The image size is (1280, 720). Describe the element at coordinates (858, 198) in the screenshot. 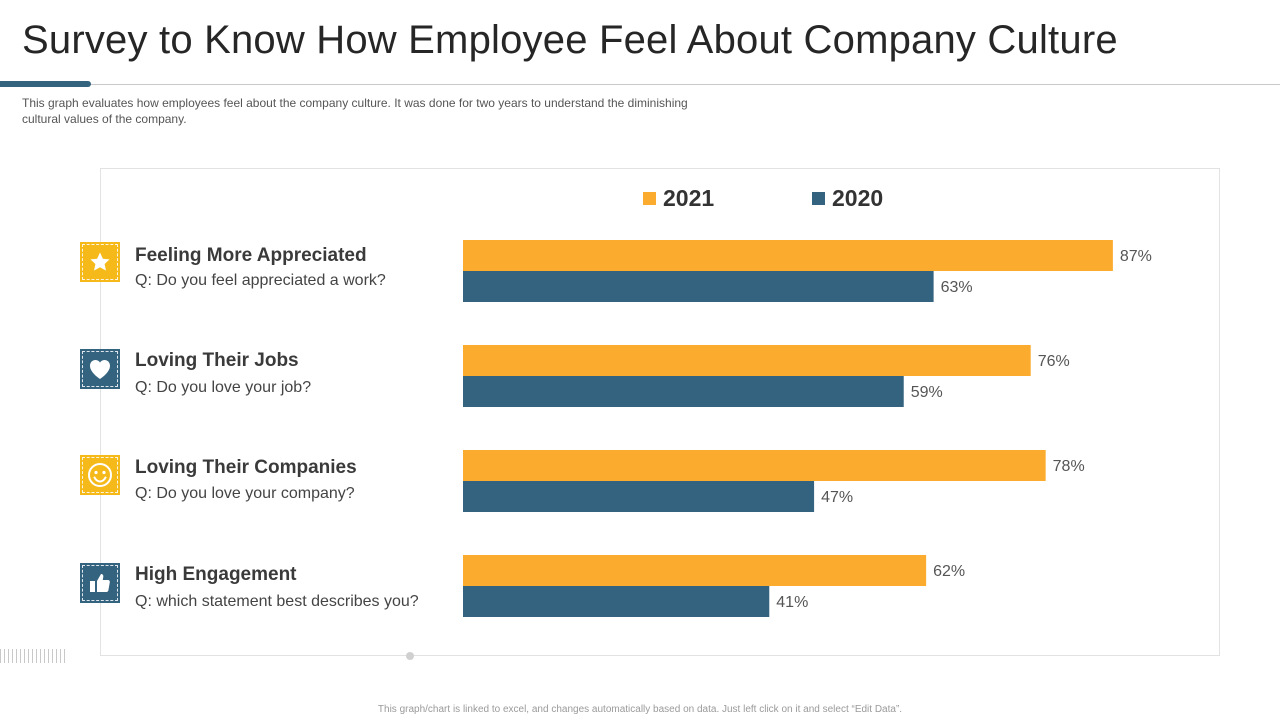

I see `legend-label-2020: 2020` at that location.